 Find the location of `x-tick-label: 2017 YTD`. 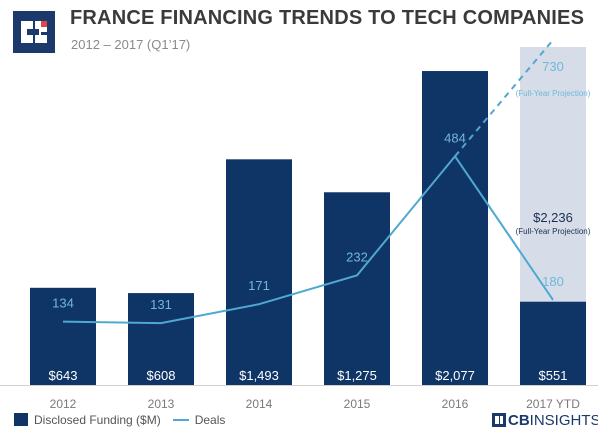

x-tick-label: 2017 YTD is located at coordinates (553, 404).